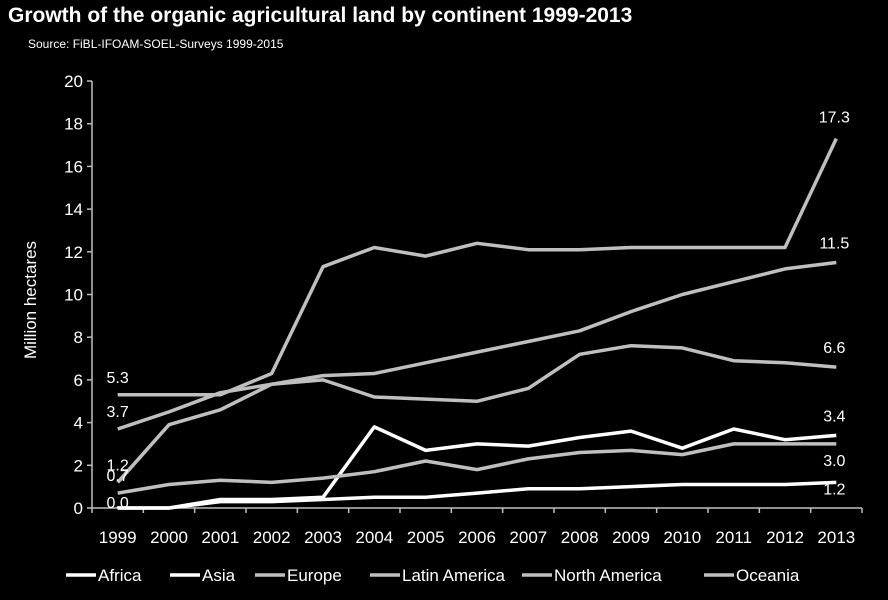 This screenshot has width=888, height=600. What do you see at coordinates (834, 348) in the screenshot?
I see `data-label-end-latin-america: 6.6` at bounding box center [834, 348].